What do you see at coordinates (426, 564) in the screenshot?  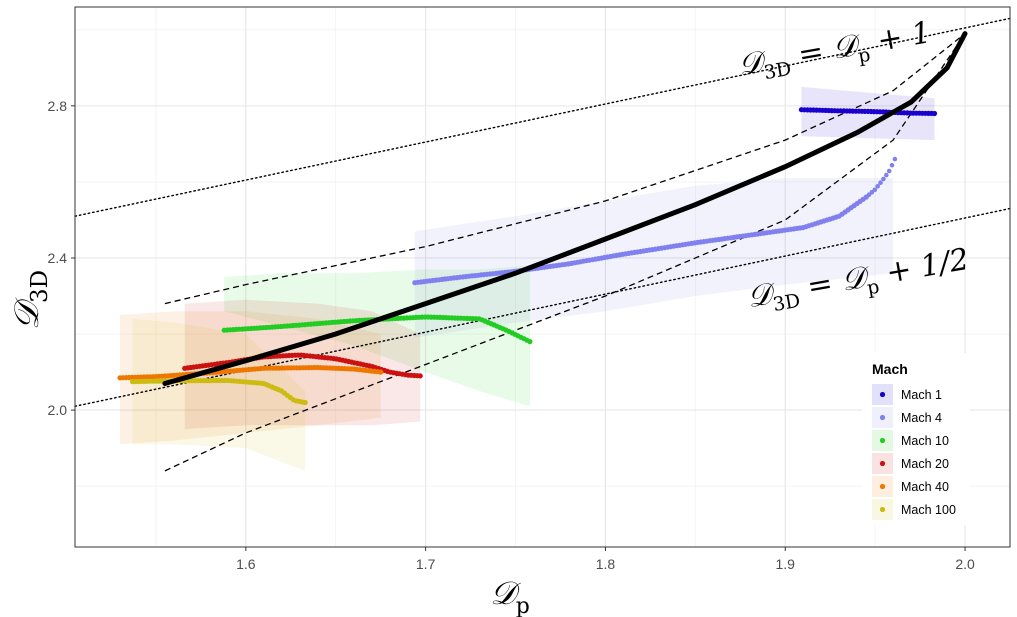 I see `x-tick-label: 1.7` at bounding box center [426, 564].